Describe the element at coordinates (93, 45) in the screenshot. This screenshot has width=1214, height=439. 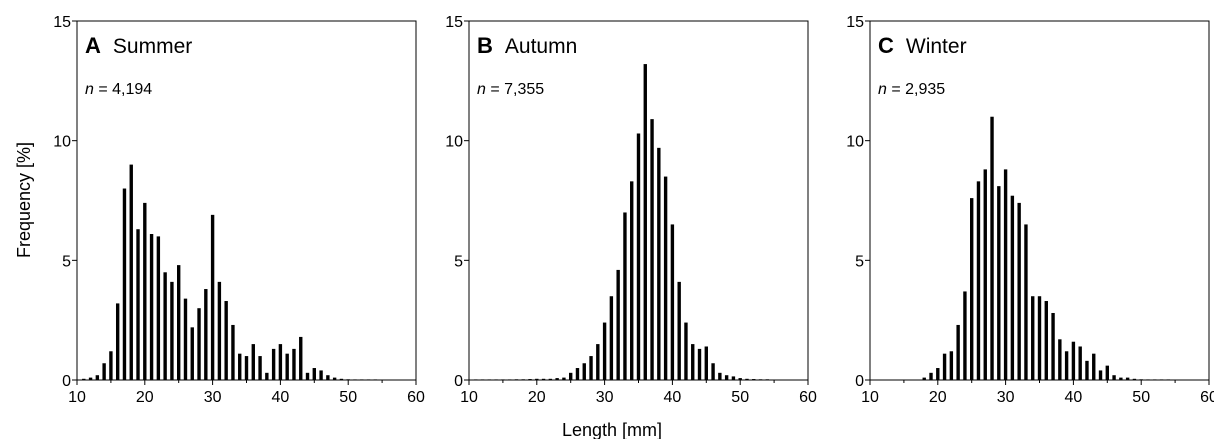
I see `panel-letter: A` at that location.